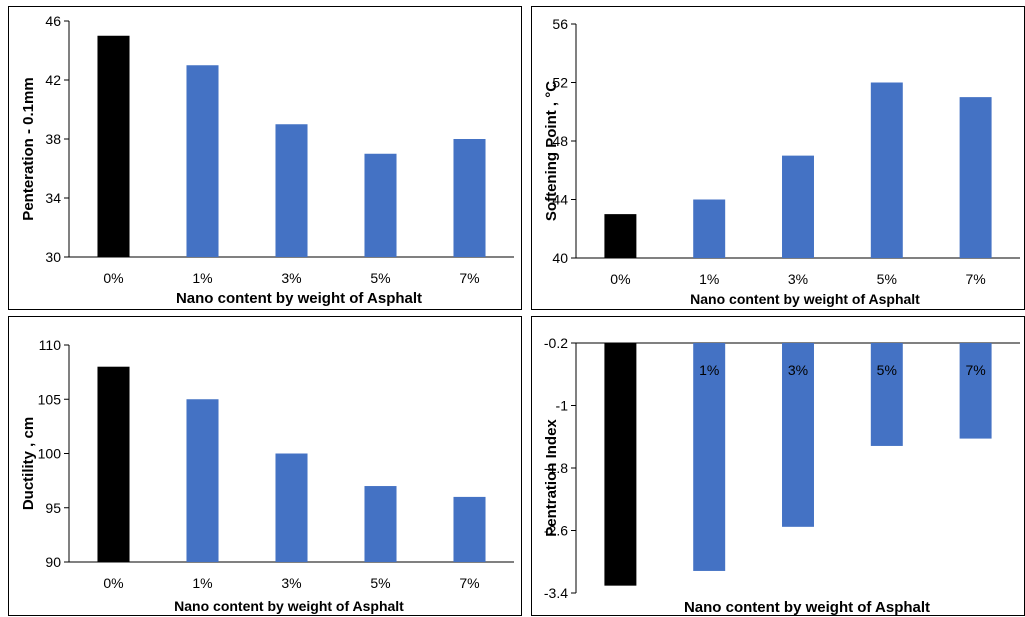 The height and width of the screenshot is (617, 1025). I want to click on y-axis-title: Softening Point , °C, so click(551, 151).